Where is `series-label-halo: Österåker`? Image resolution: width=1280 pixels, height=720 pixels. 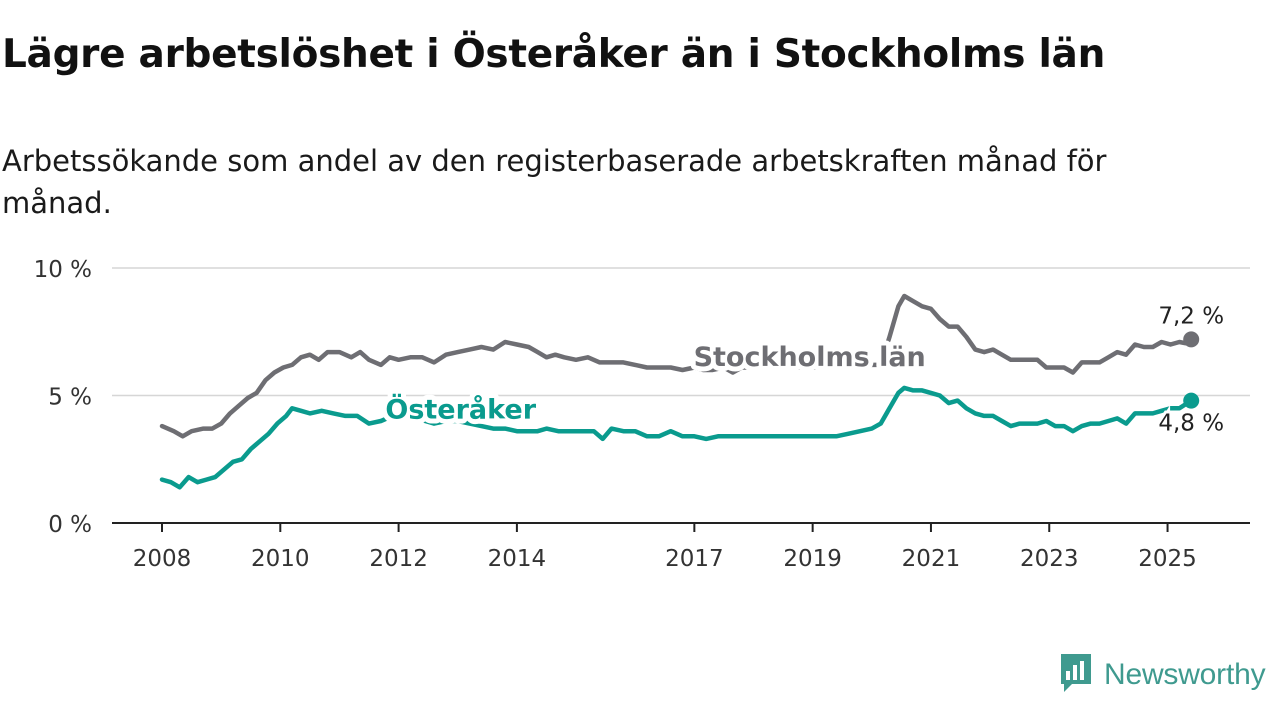 series-label-halo: Österåker is located at coordinates (460, 408).